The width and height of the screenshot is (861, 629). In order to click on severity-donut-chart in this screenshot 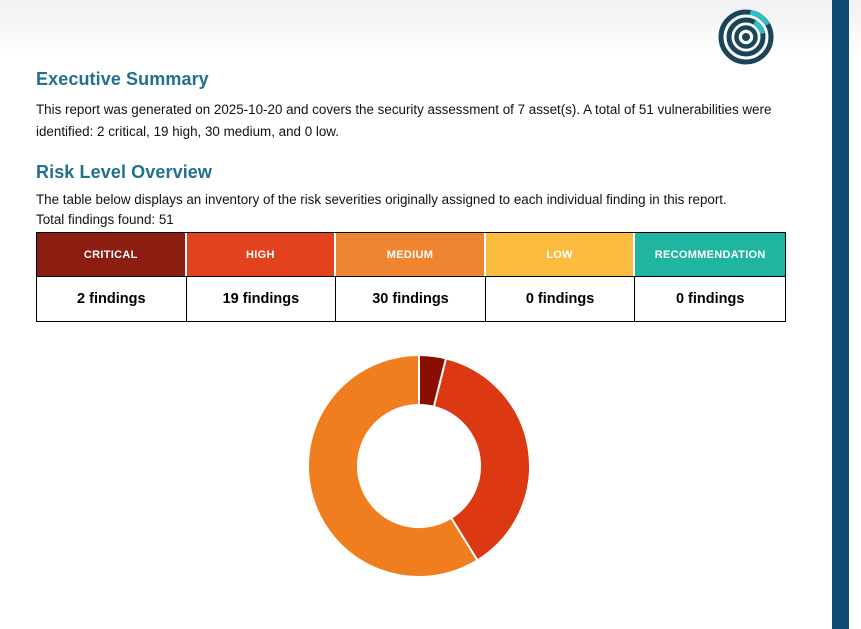, I will do `click(419, 466)`.